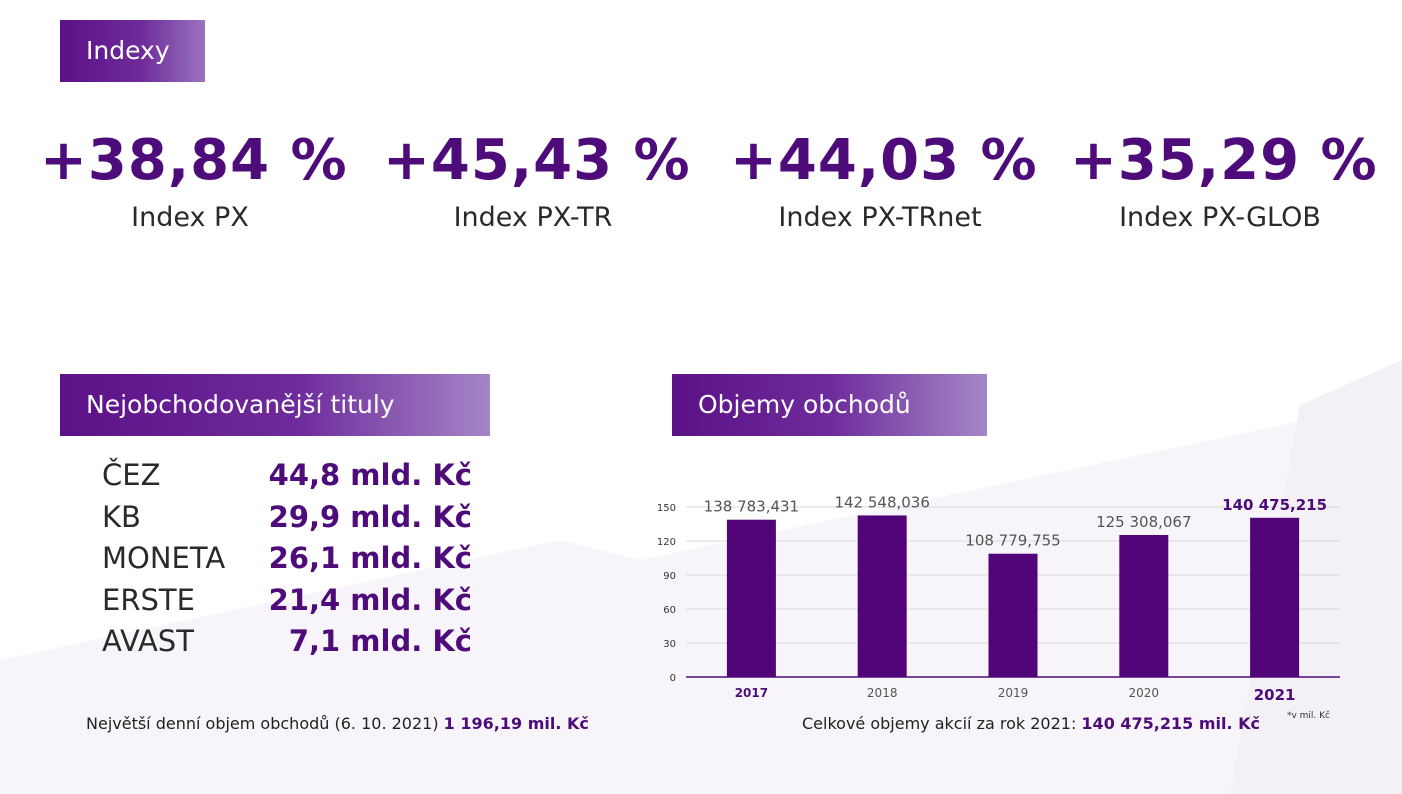 The image size is (1402, 794). What do you see at coordinates (132, 51) in the screenshot?
I see `indexes-section-header: Indexy` at bounding box center [132, 51].